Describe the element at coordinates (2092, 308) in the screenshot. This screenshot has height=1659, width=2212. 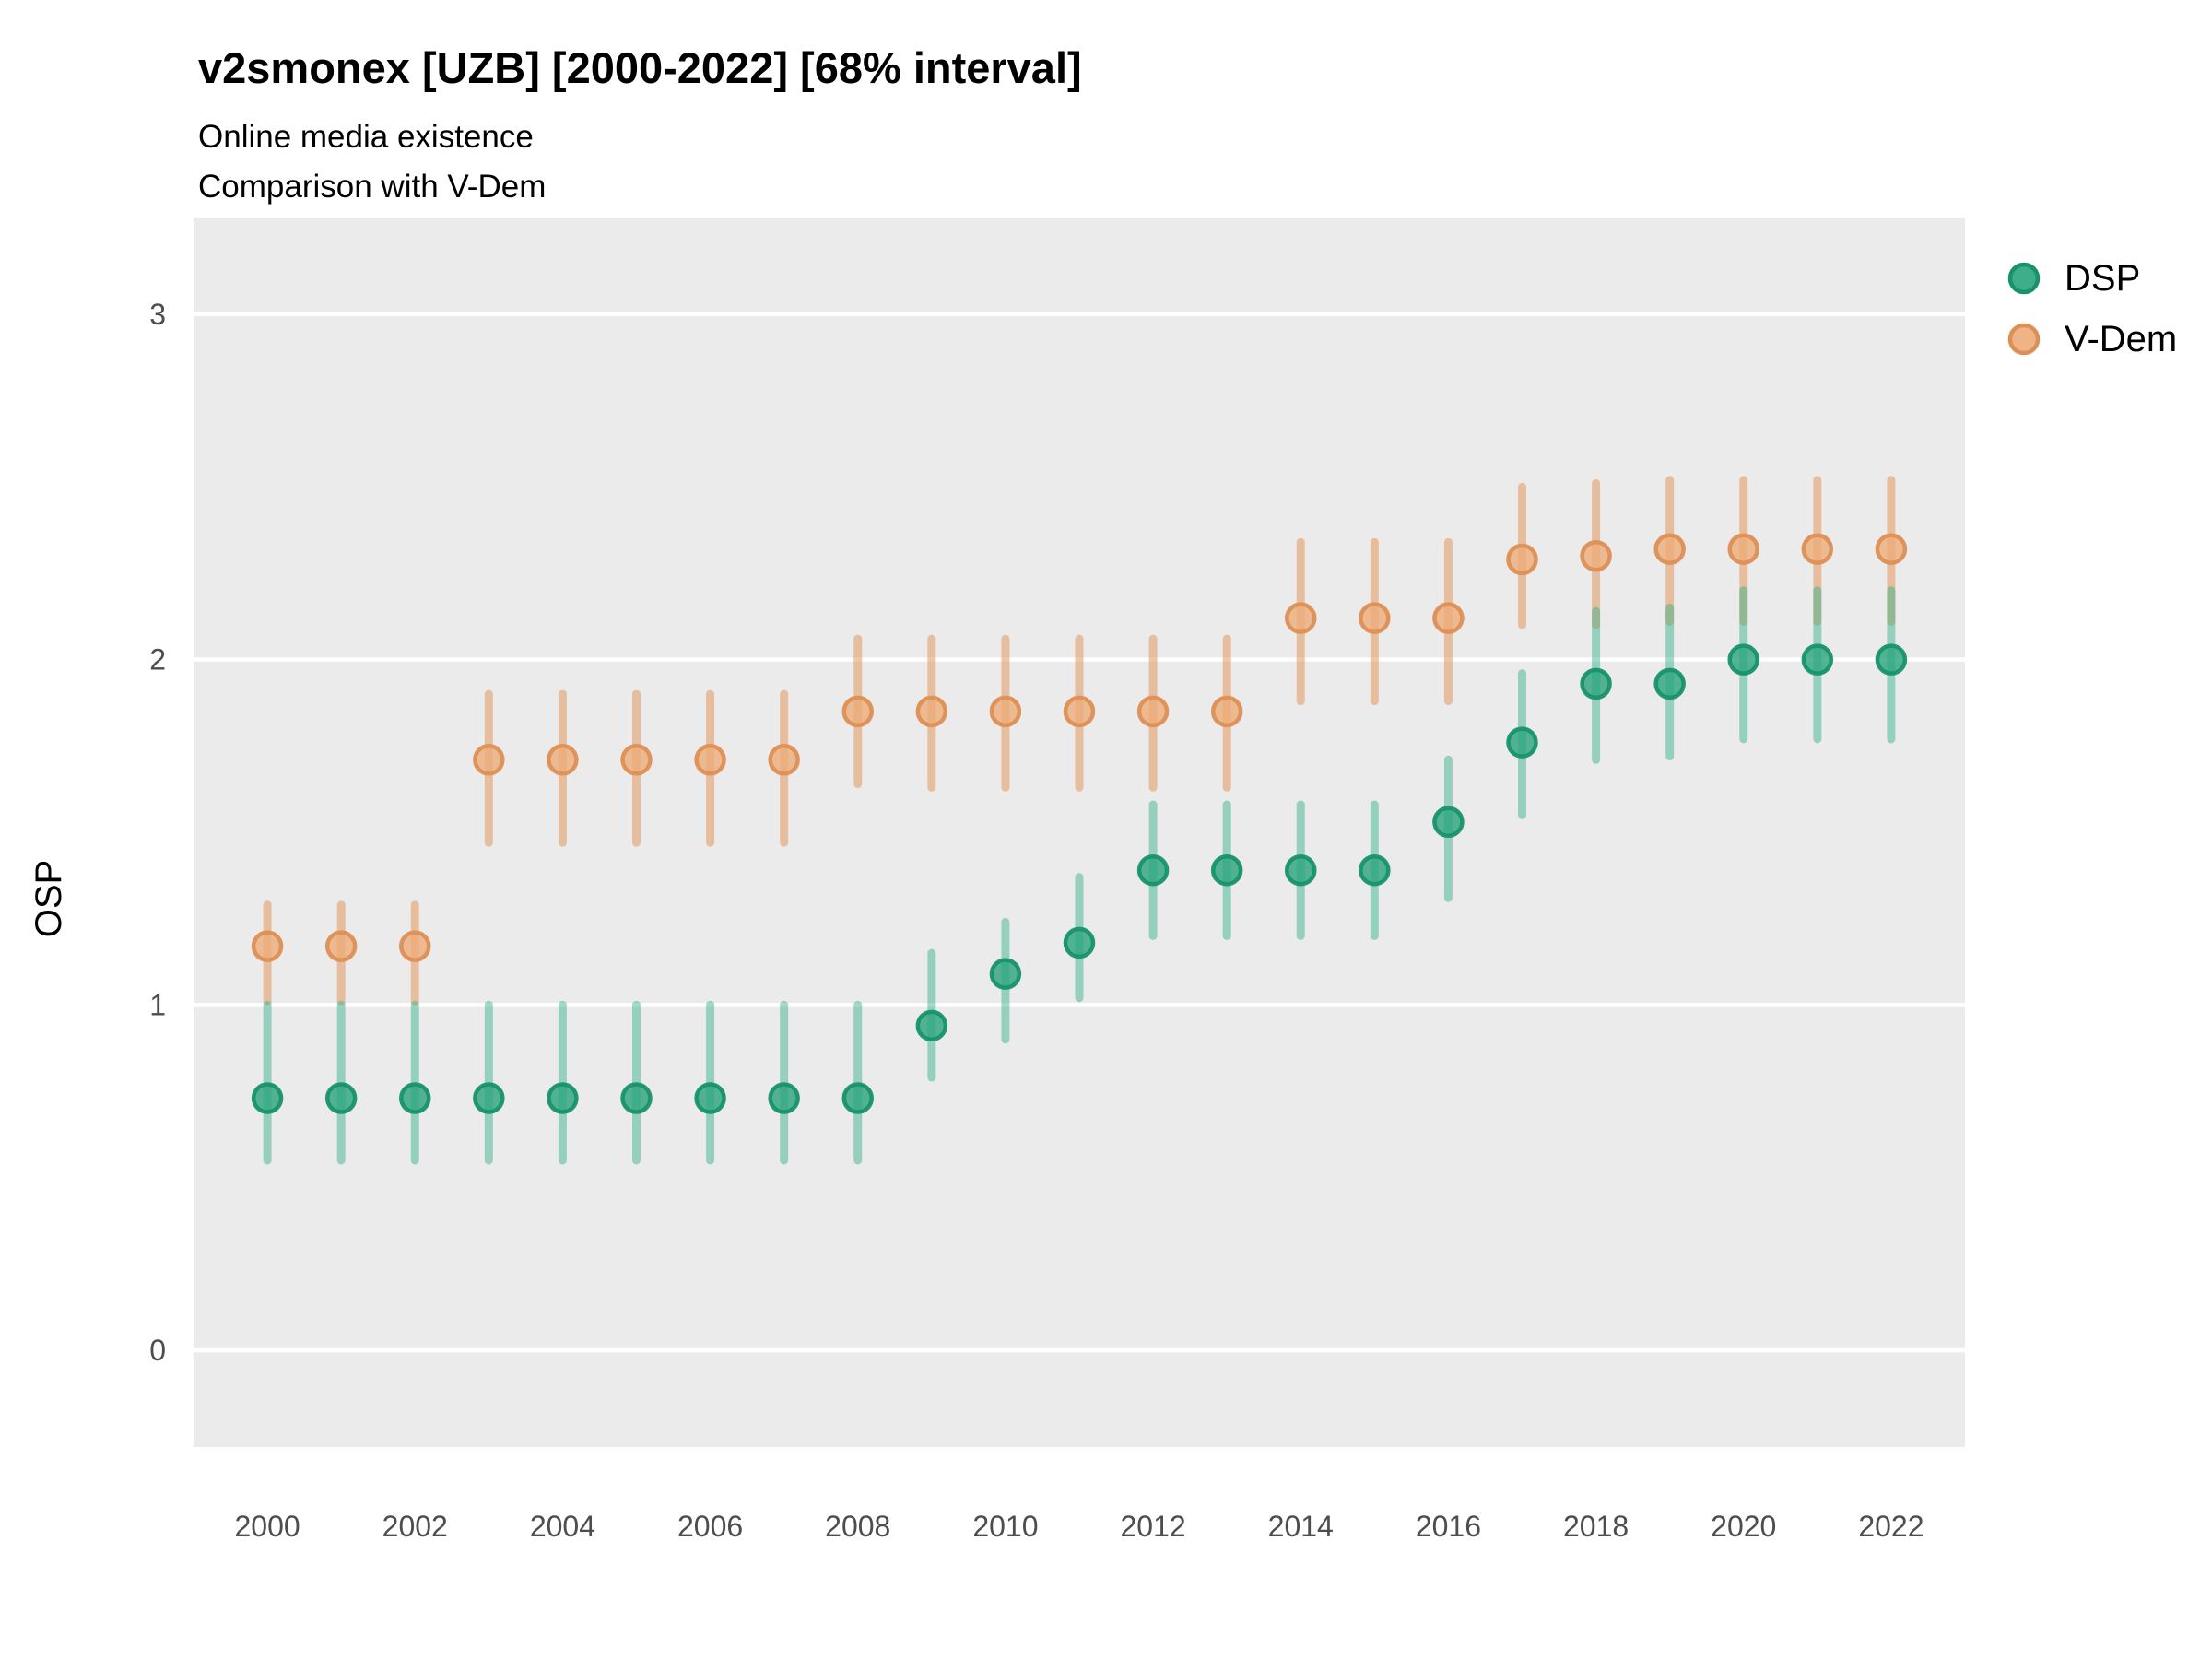
I see `legend: DSP V-Dem` at that location.